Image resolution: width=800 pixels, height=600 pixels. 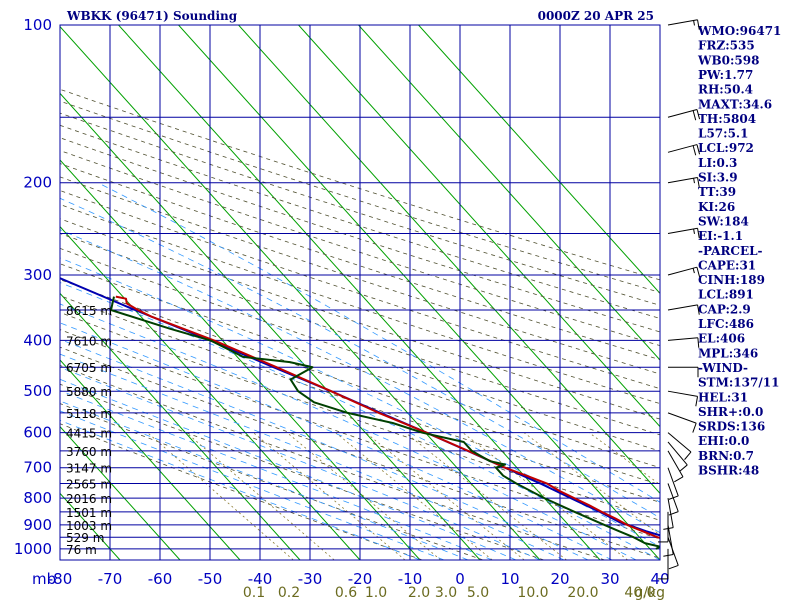 I want to click on temperature-tick-label: 10, so click(x=509, y=579).